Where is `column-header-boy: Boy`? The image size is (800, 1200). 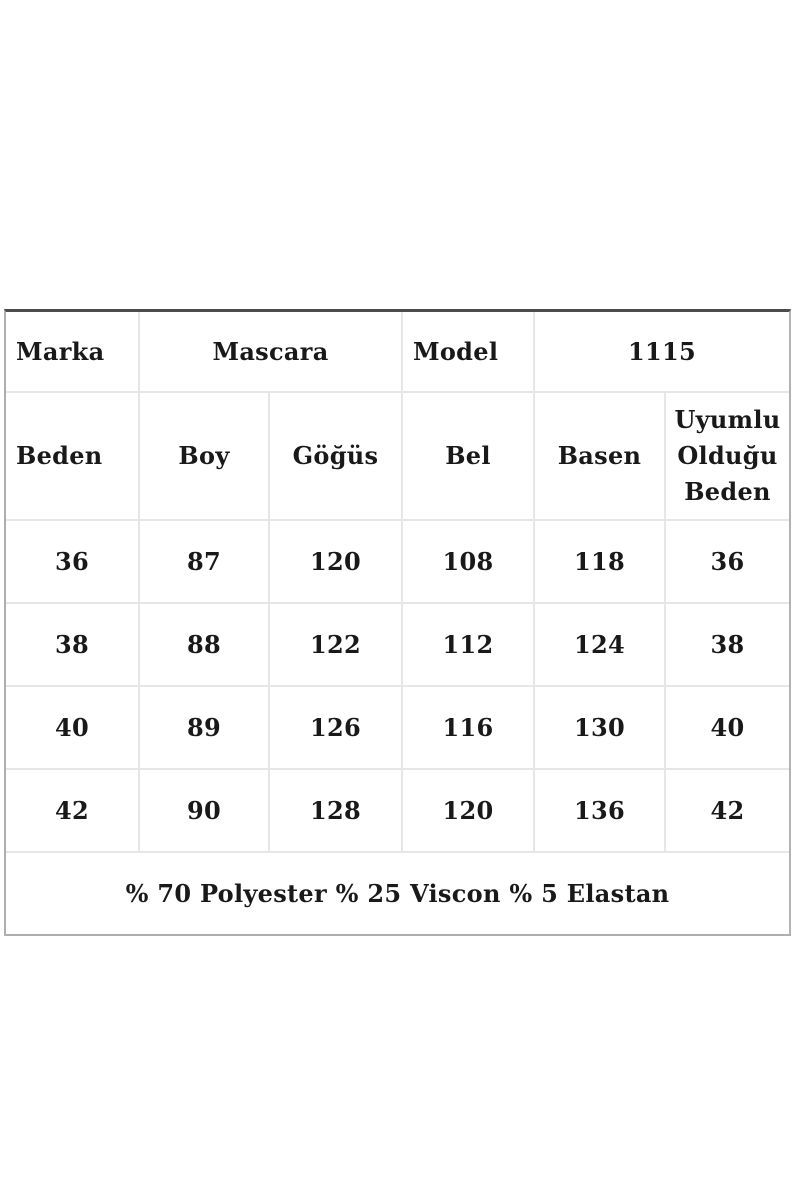
column-header-boy: Boy is located at coordinates (204, 456).